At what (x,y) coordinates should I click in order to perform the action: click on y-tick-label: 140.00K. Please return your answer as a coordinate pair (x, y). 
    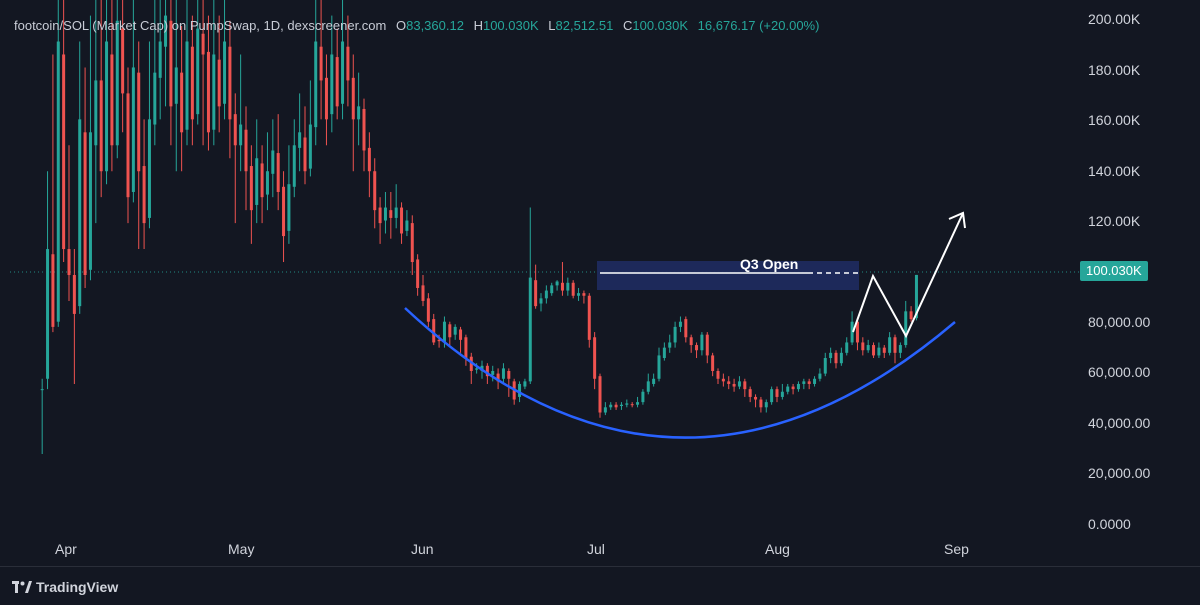
    Looking at the image, I should click on (1114, 171).